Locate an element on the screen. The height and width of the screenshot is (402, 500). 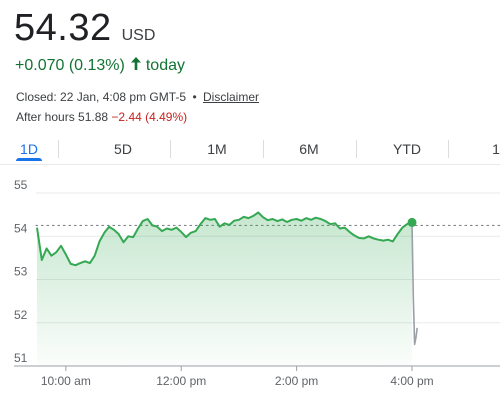
currency-label: USD is located at coordinates (138, 35).